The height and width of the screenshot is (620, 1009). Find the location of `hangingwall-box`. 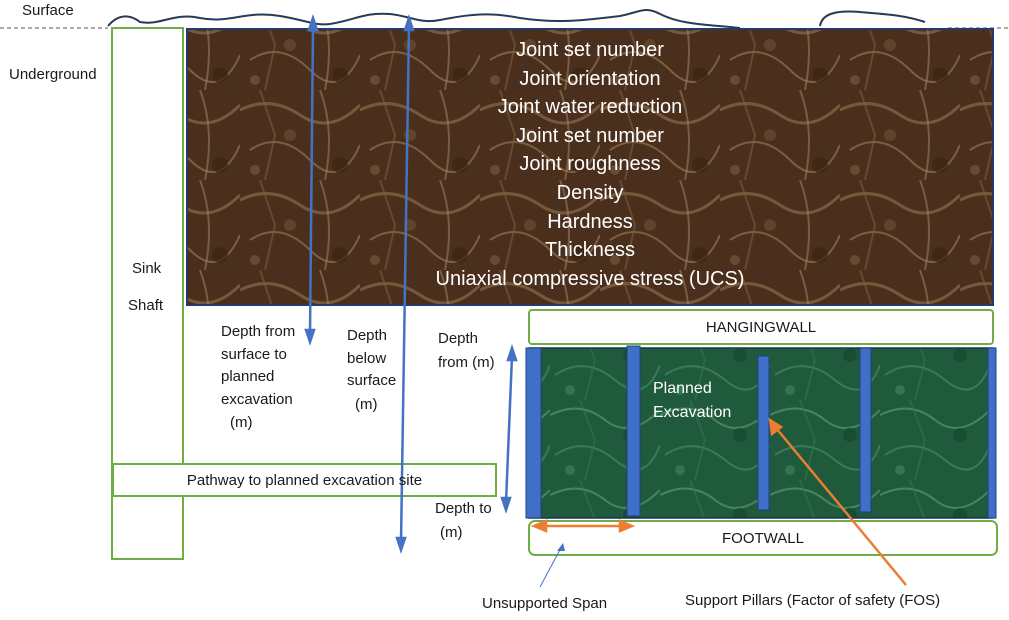

hangingwall-box is located at coordinates (761, 327).